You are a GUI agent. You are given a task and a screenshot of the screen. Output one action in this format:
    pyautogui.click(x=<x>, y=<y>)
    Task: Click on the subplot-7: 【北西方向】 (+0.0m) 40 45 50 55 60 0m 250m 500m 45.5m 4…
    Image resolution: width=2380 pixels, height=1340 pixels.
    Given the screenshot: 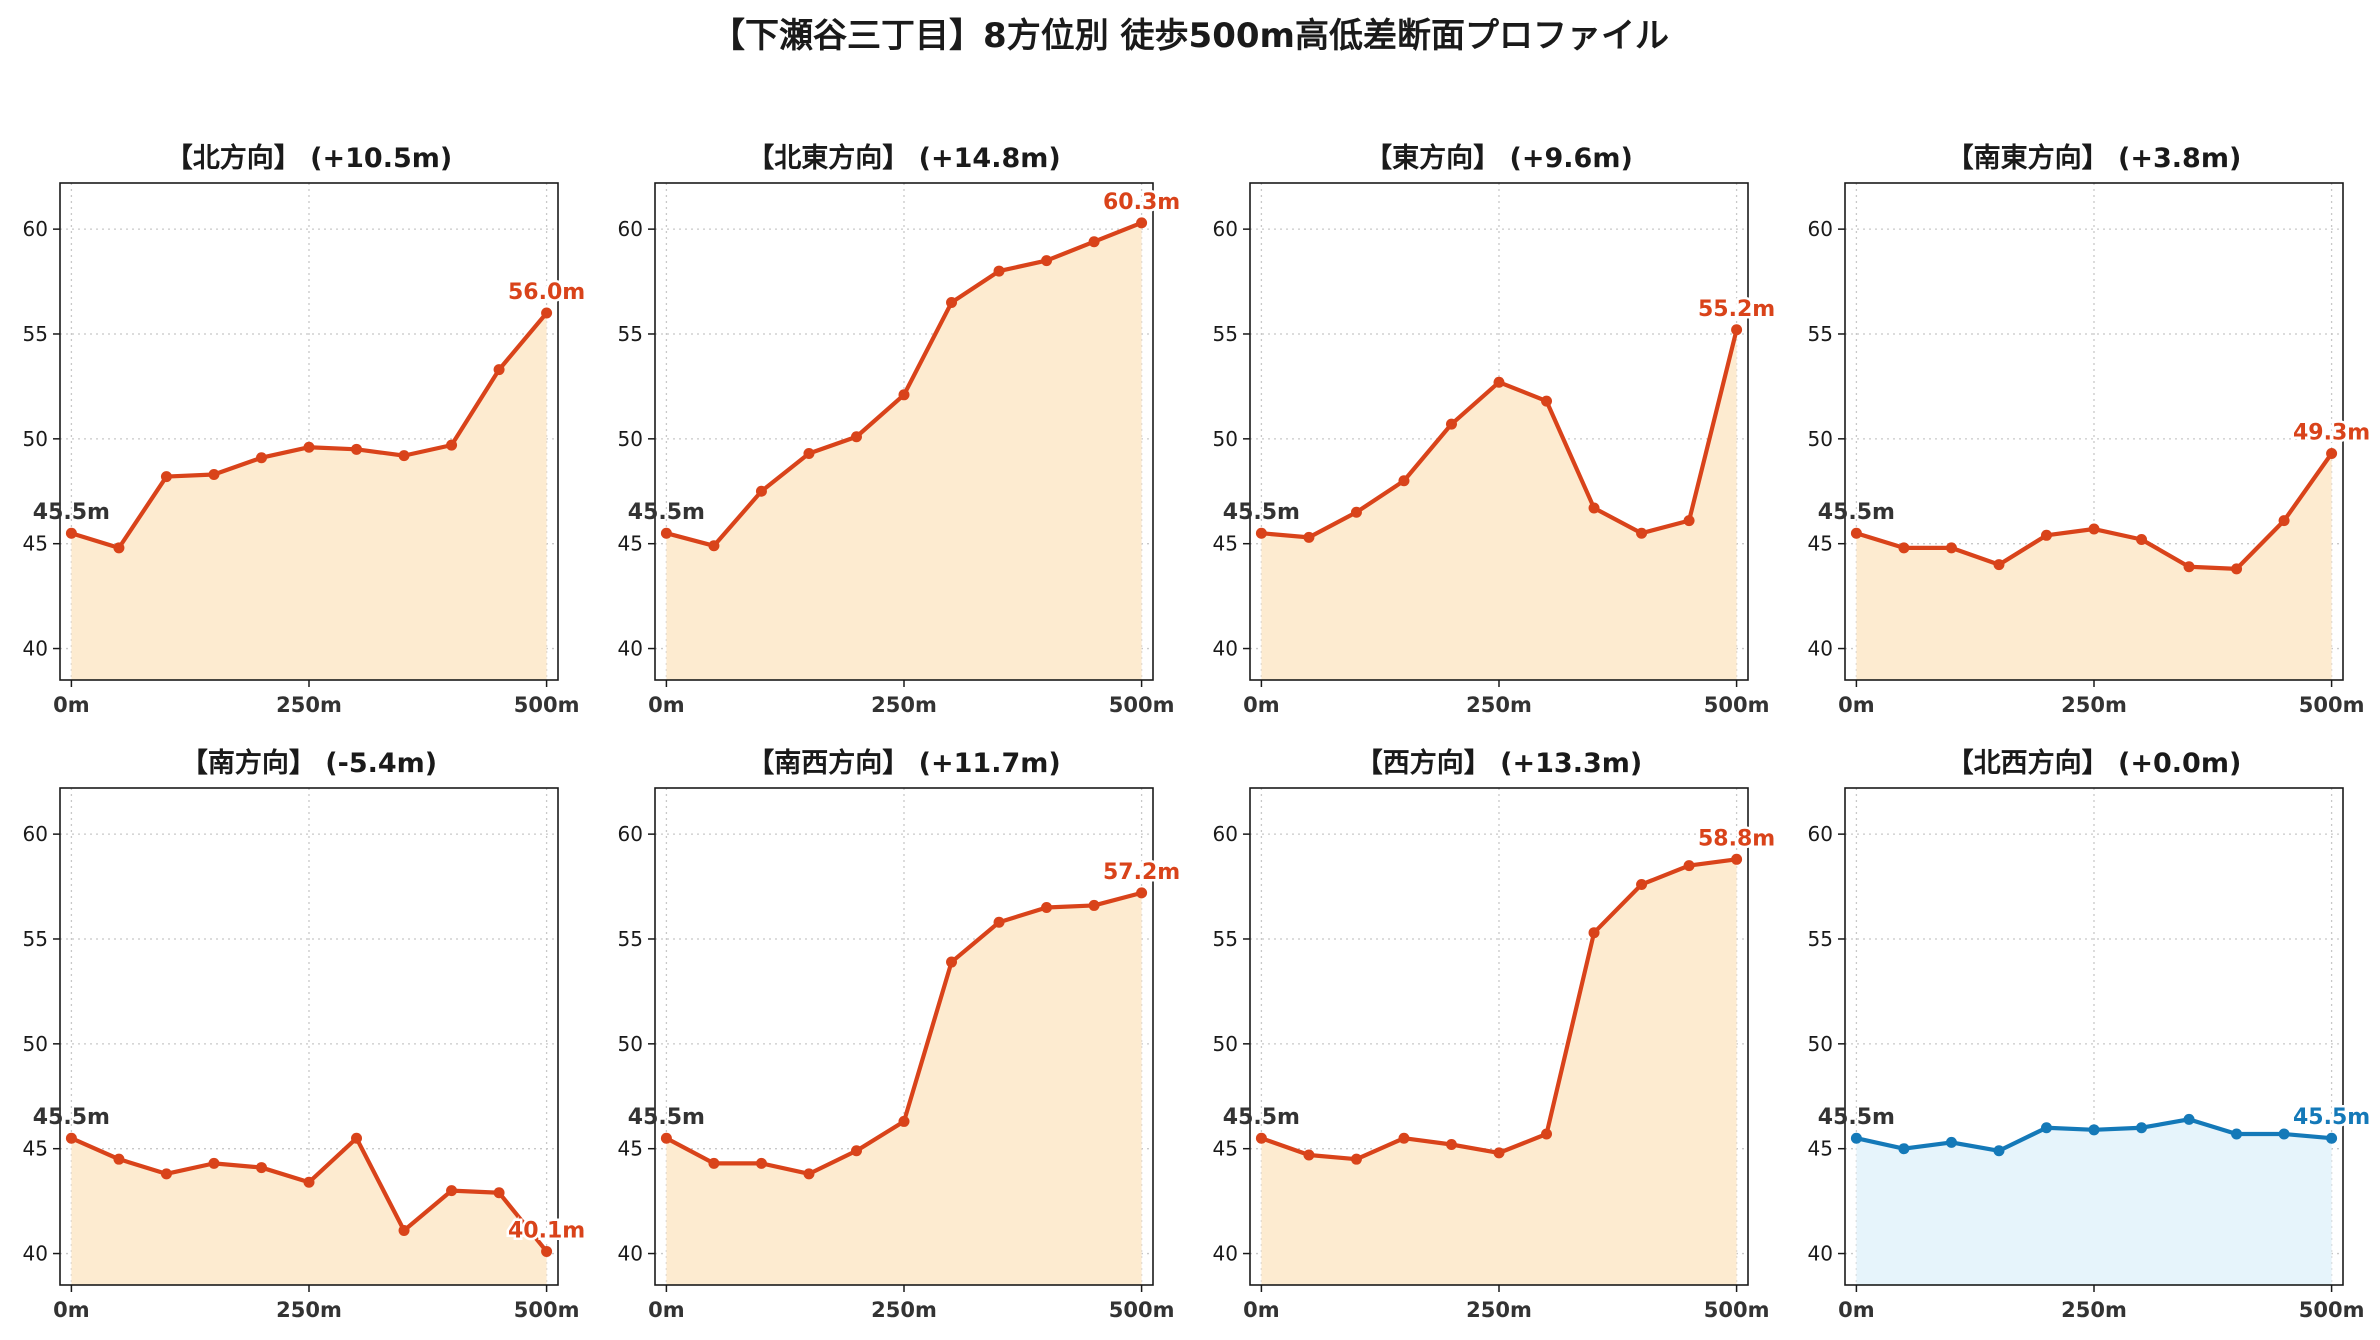 What is the action you would take?
    pyautogui.click(x=2090, y=1034)
    